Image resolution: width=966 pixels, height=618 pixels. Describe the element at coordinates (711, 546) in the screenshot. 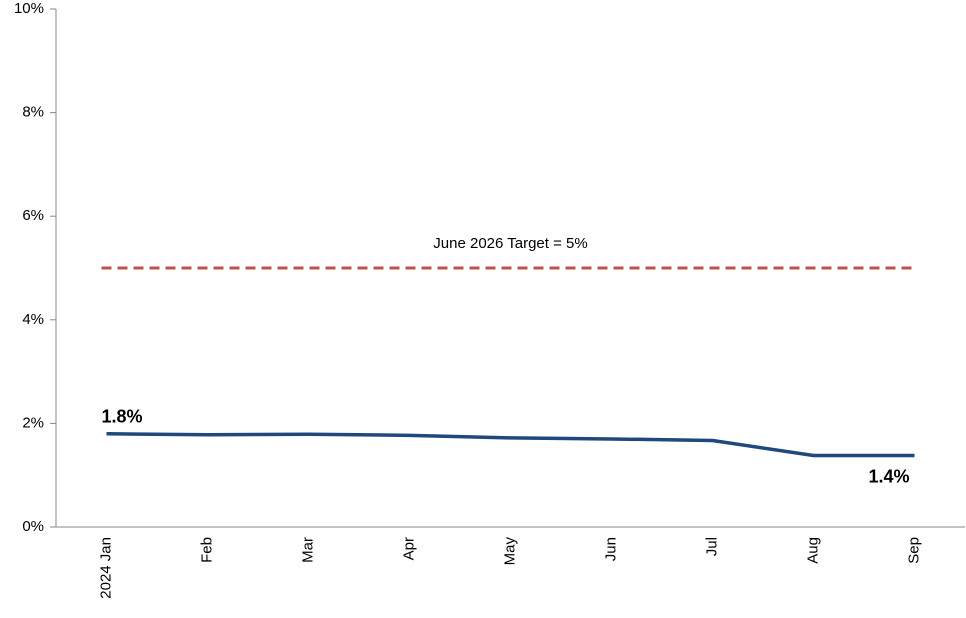

I see `x-tick-label: Jul` at that location.